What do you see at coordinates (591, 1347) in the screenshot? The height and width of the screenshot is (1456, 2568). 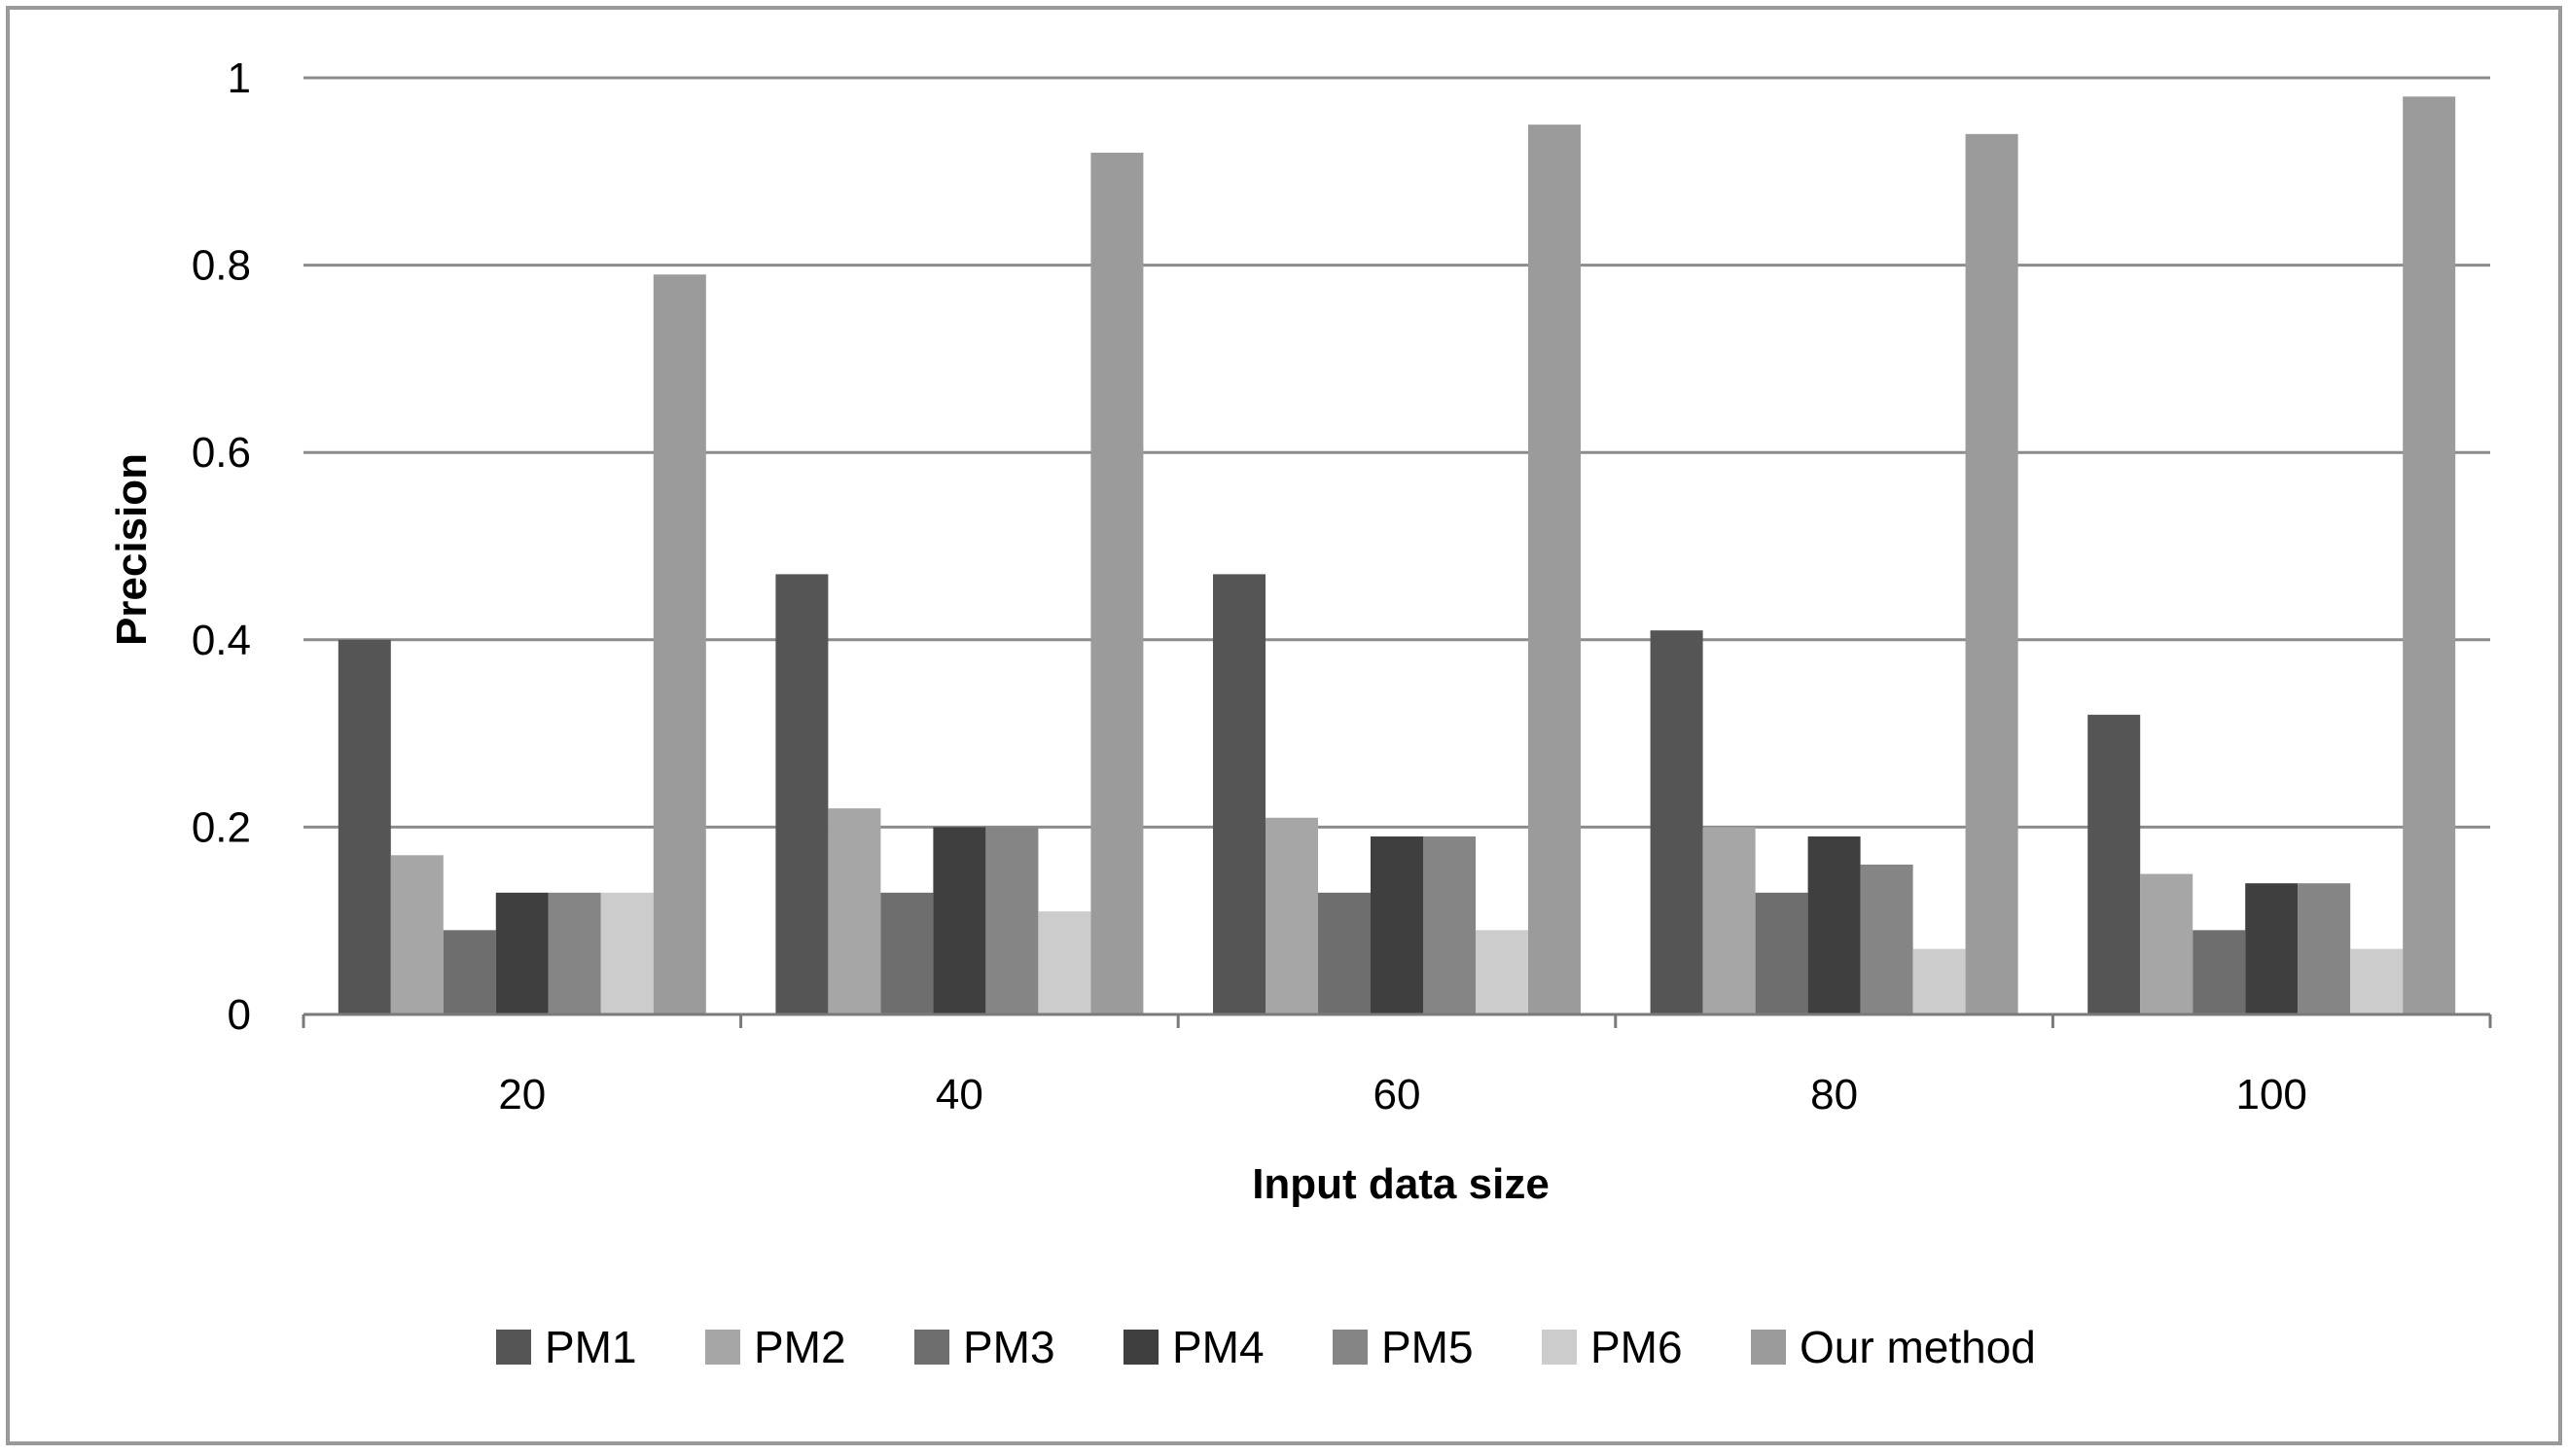 I see `legend-label: PM1` at bounding box center [591, 1347].